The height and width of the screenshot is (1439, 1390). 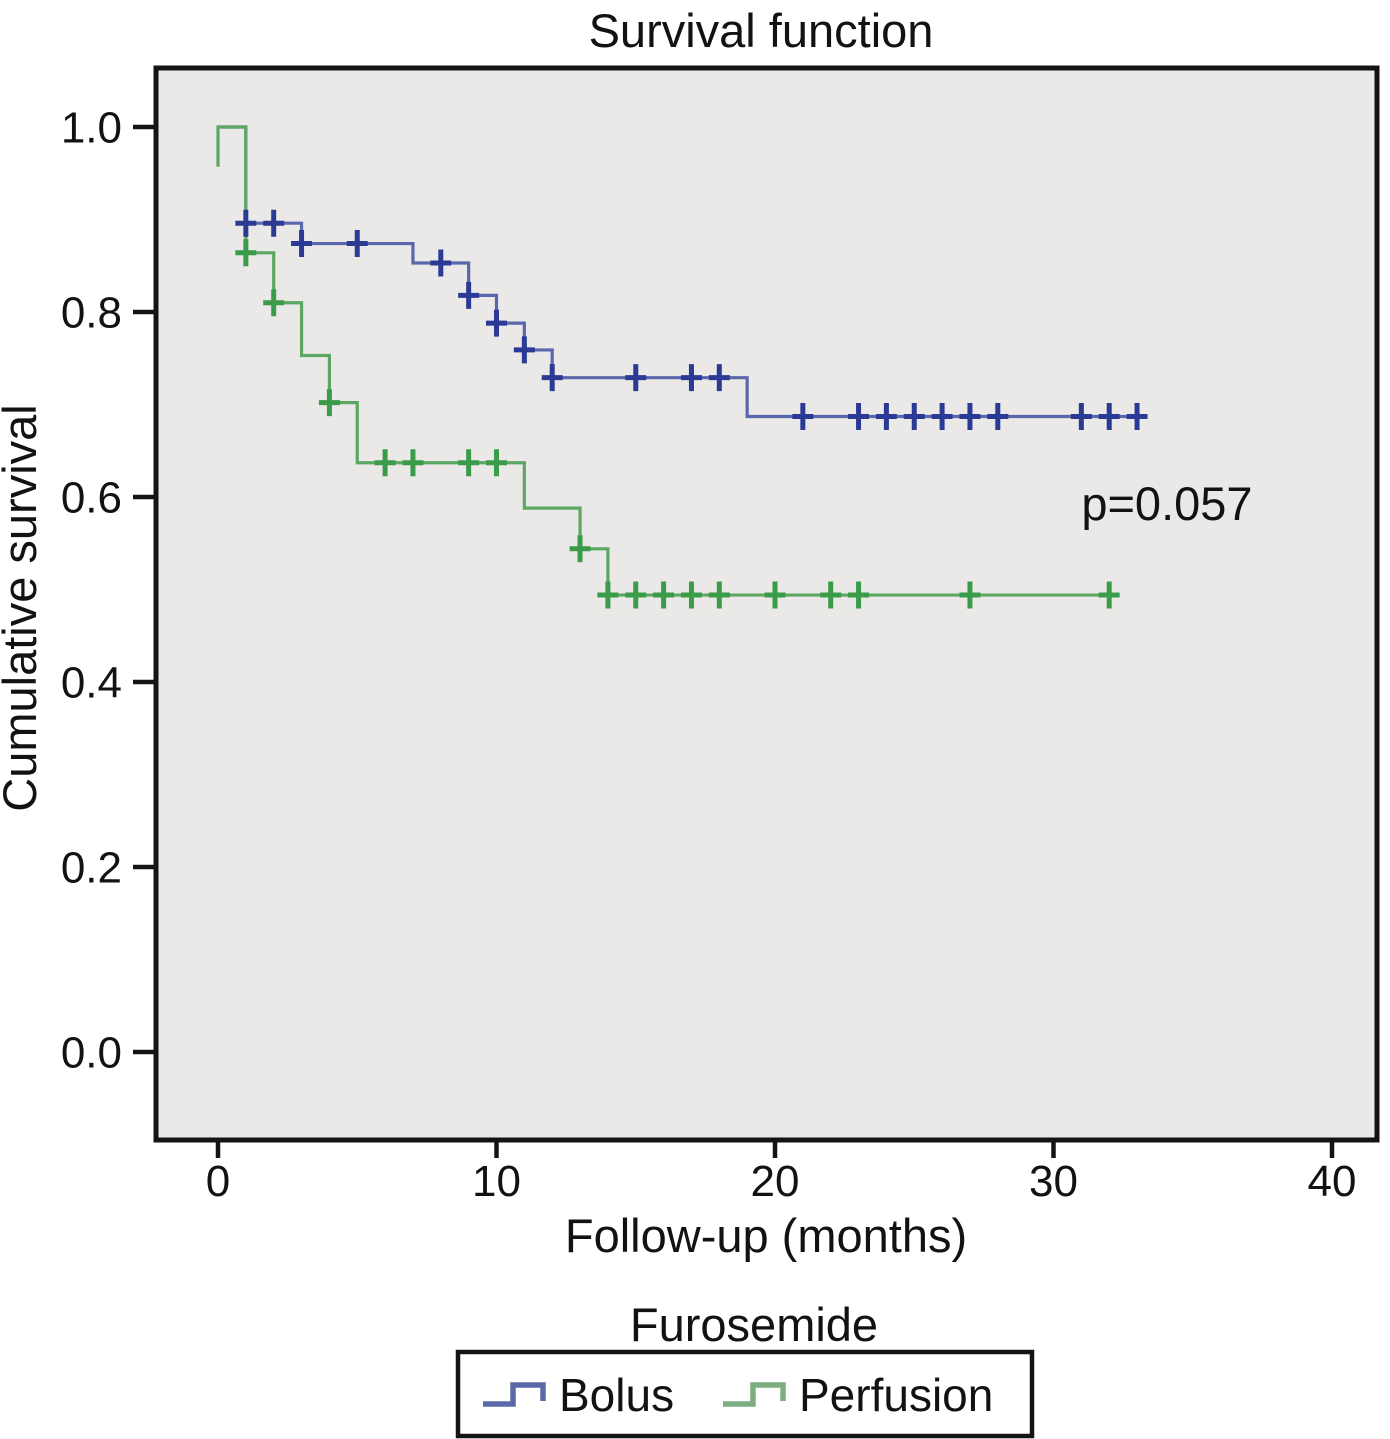 I want to click on y-tick-label: 0.0, so click(x=91, y=1053).